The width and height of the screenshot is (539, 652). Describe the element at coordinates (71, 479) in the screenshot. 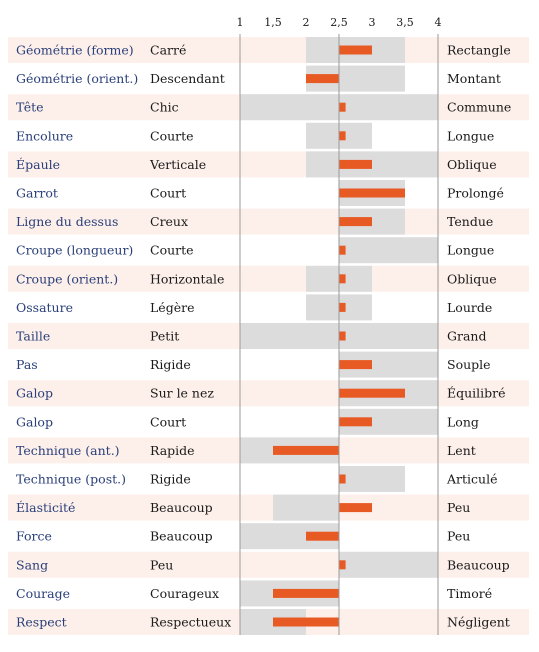

I see `trait-label: Technique (post.)` at that location.